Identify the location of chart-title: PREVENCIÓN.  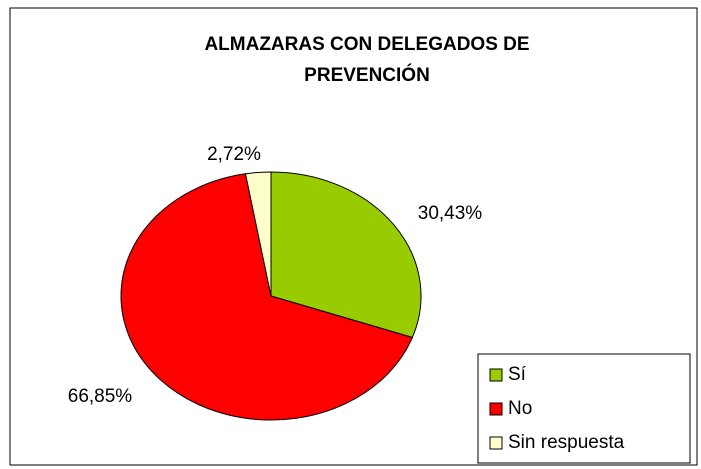
(367, 75).